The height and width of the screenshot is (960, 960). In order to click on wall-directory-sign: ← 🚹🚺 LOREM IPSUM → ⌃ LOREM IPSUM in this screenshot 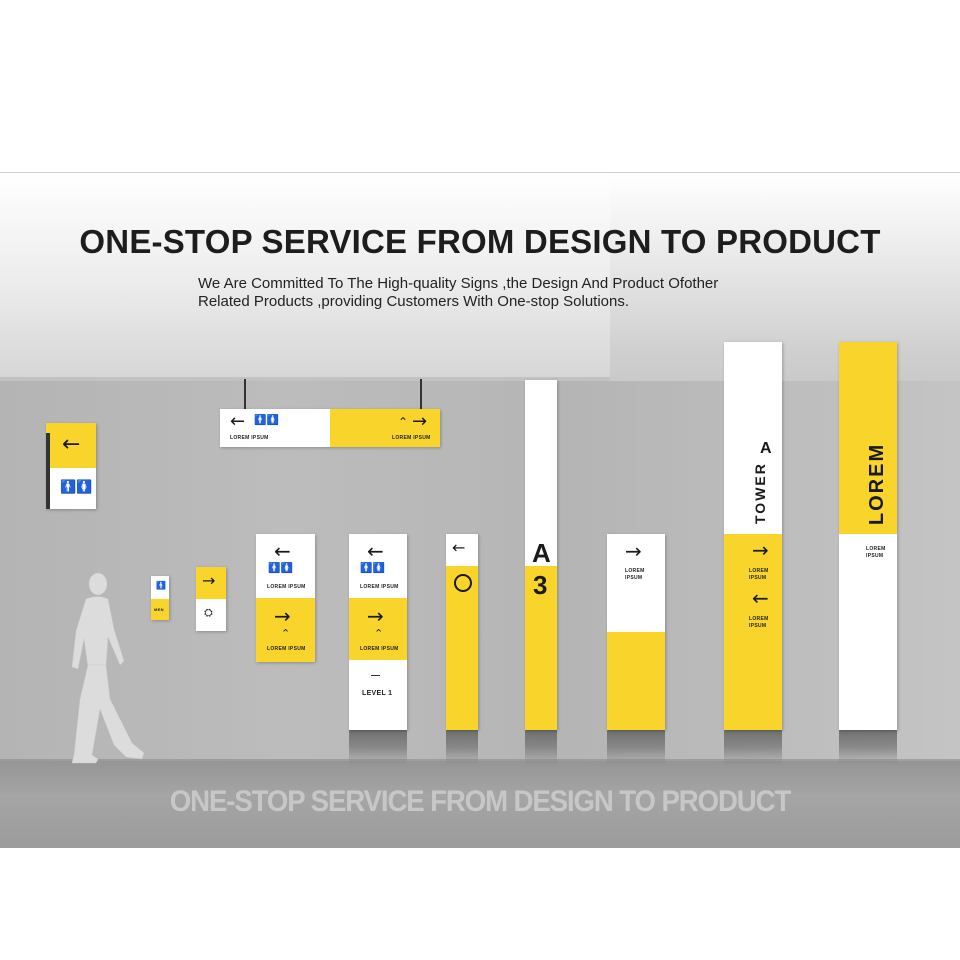, I will do `click(285, 598)`.